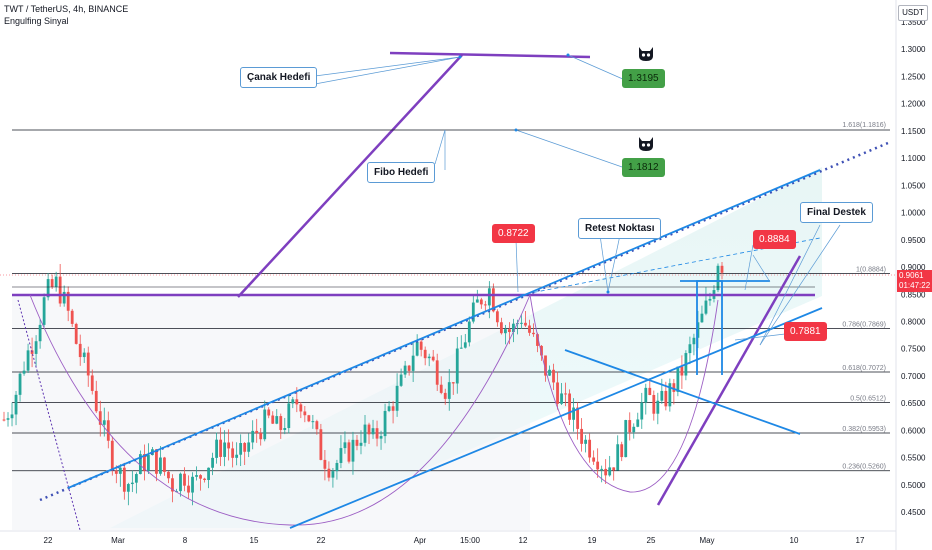 This screenshot has height=550, width=932. I want to click on level-badge-0-7881: 0.7881, so click(805, 331).